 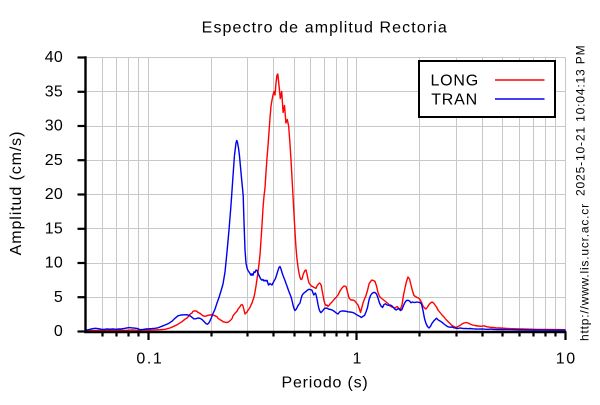 What do you see at coordinates (58, 331) in the screenshot?
I see `svg-text: 0` at bounding box center [58, 331].